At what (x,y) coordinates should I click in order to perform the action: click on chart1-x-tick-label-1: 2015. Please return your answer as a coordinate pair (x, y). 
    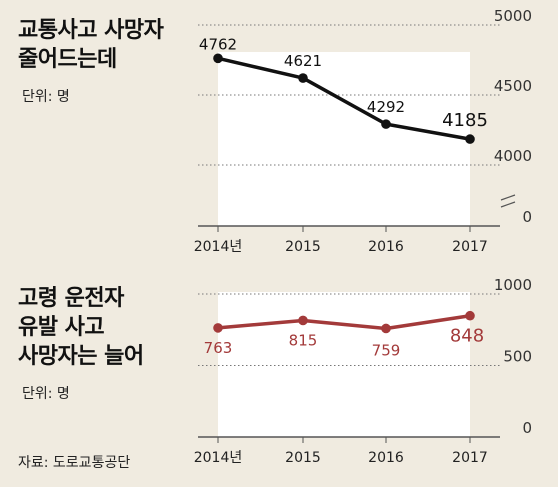
    Looking at the image, I should click on (303, 247).